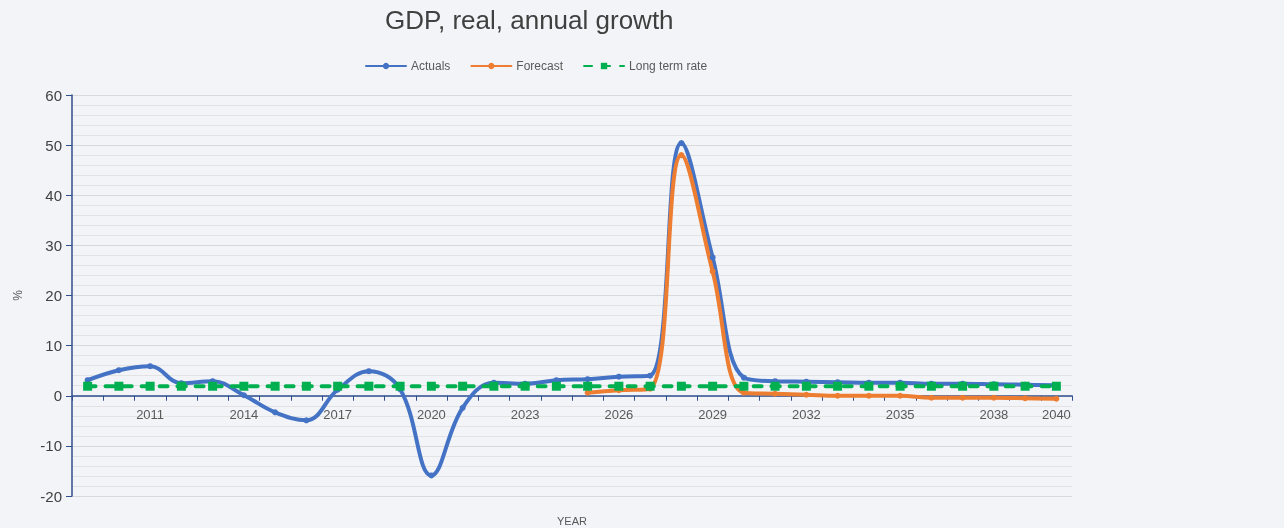  What do you see at coordinates (53, 145) in the screenshot?
I see `y-tick-label: 50` at bounding box center [53, 145].